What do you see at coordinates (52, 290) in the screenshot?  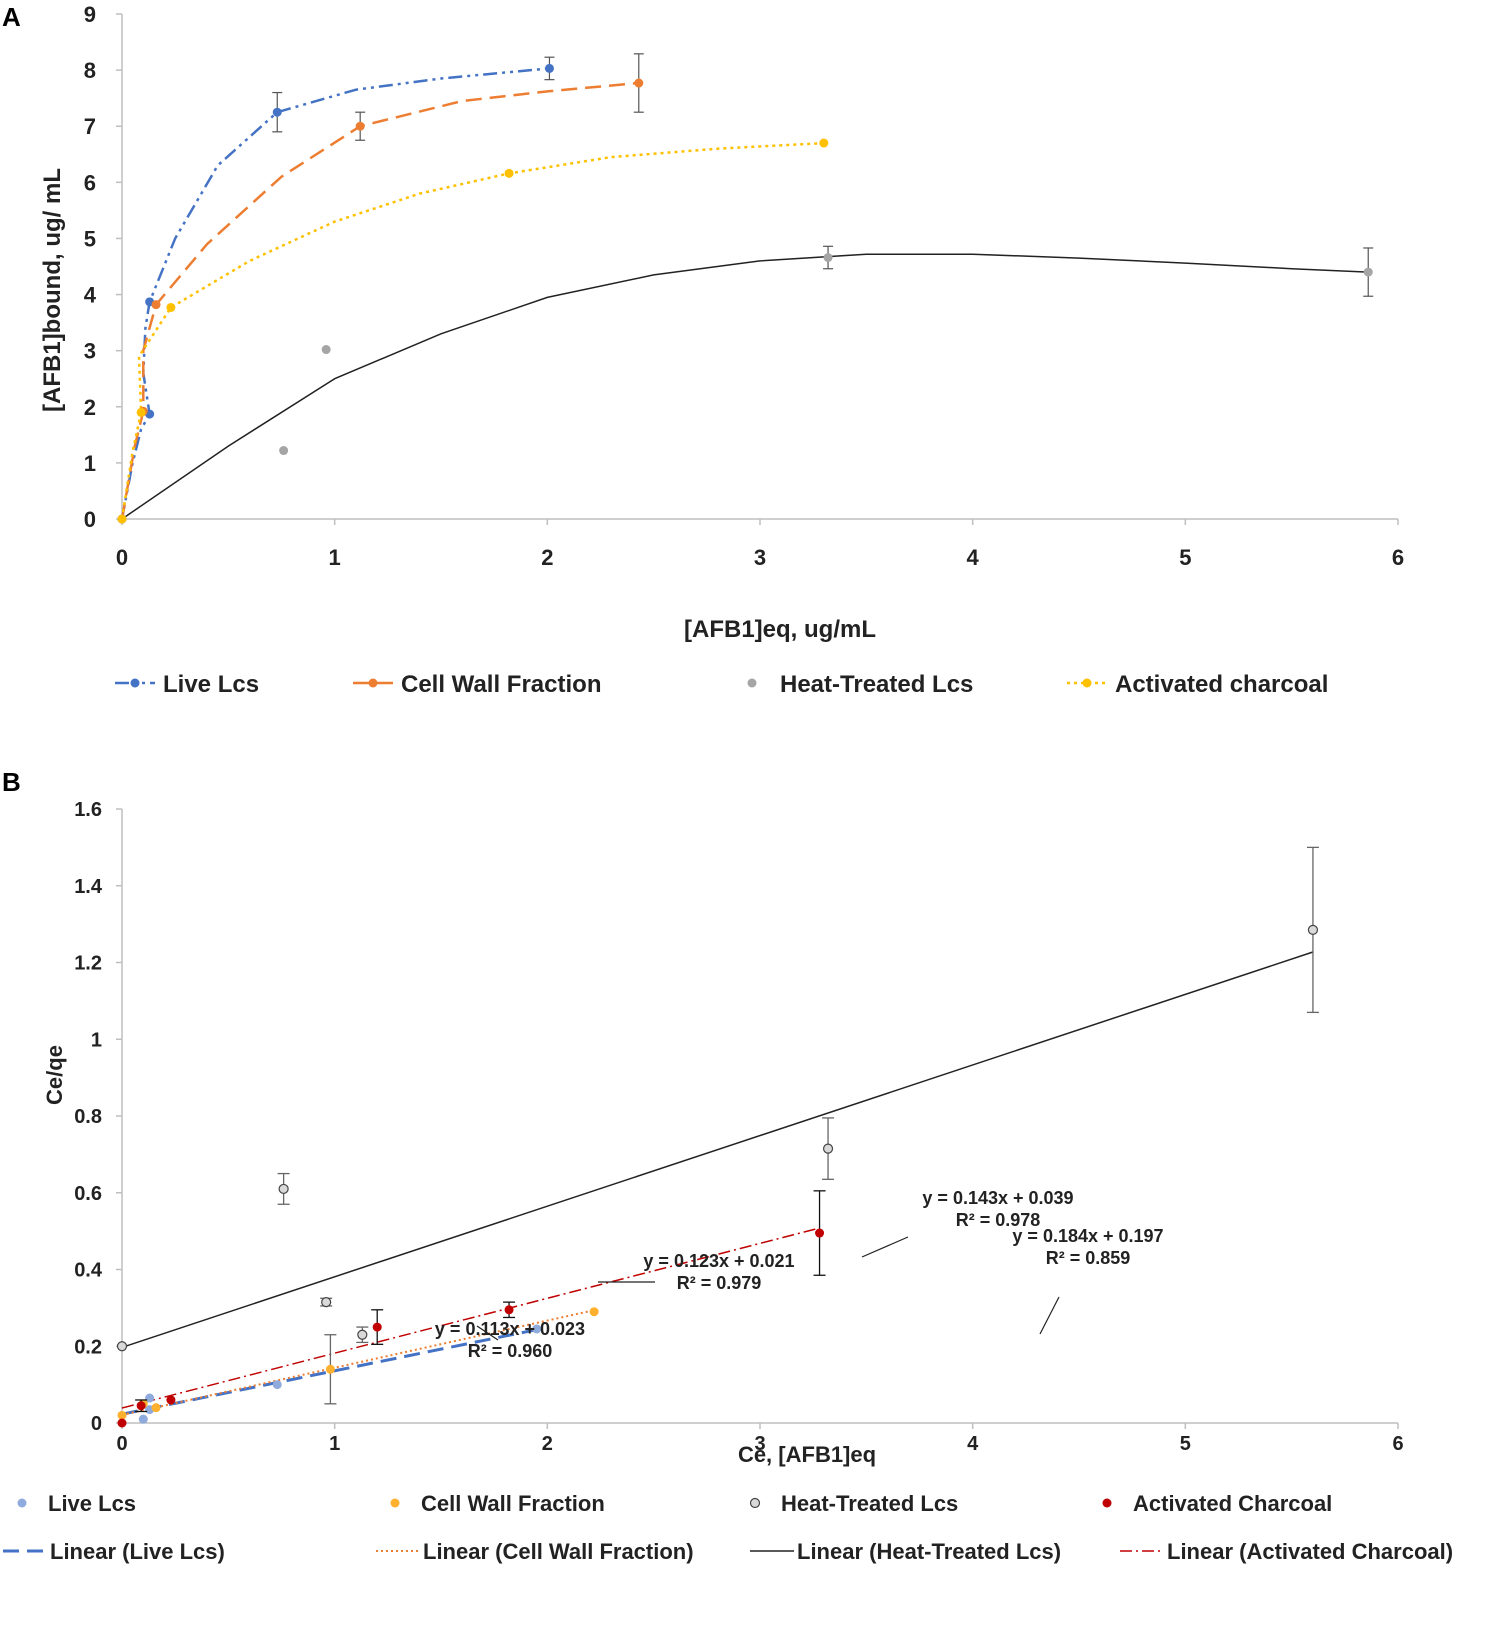 I see `a-y-axis-label: [AFB1]bound, ug/ mL` at bounding box center [52, 290].